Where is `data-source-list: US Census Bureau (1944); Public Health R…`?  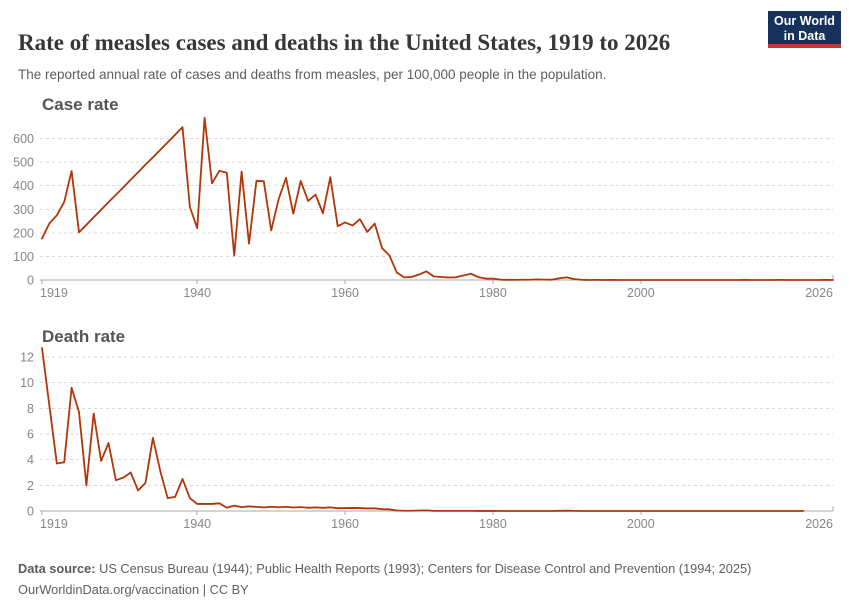
data-source-list: US Census Bureau (1944); Public Health R… is located at coordinates (425, 568).